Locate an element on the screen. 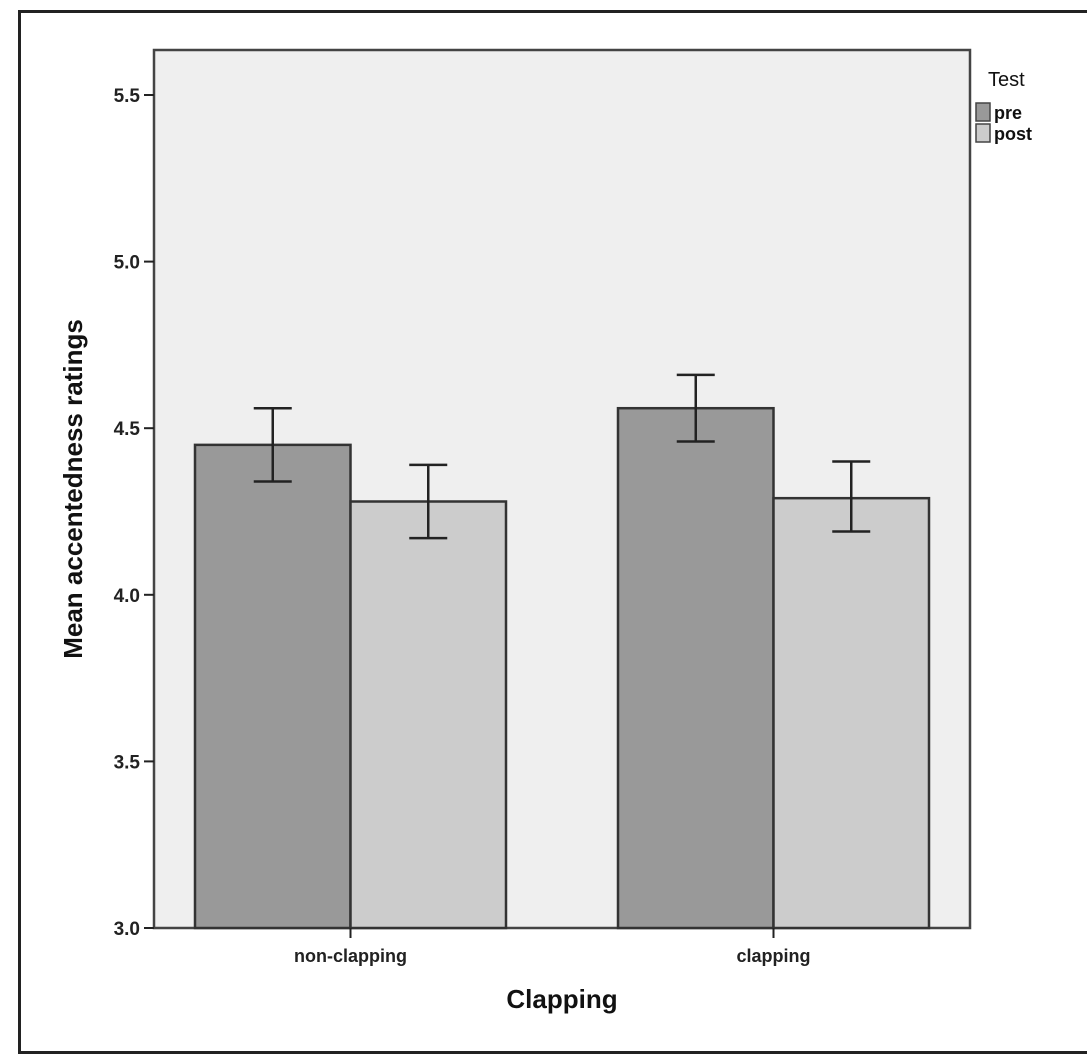 The image size is (1087, 1064). y-tick-label: 3.0 is located at coordinates (127, 929).